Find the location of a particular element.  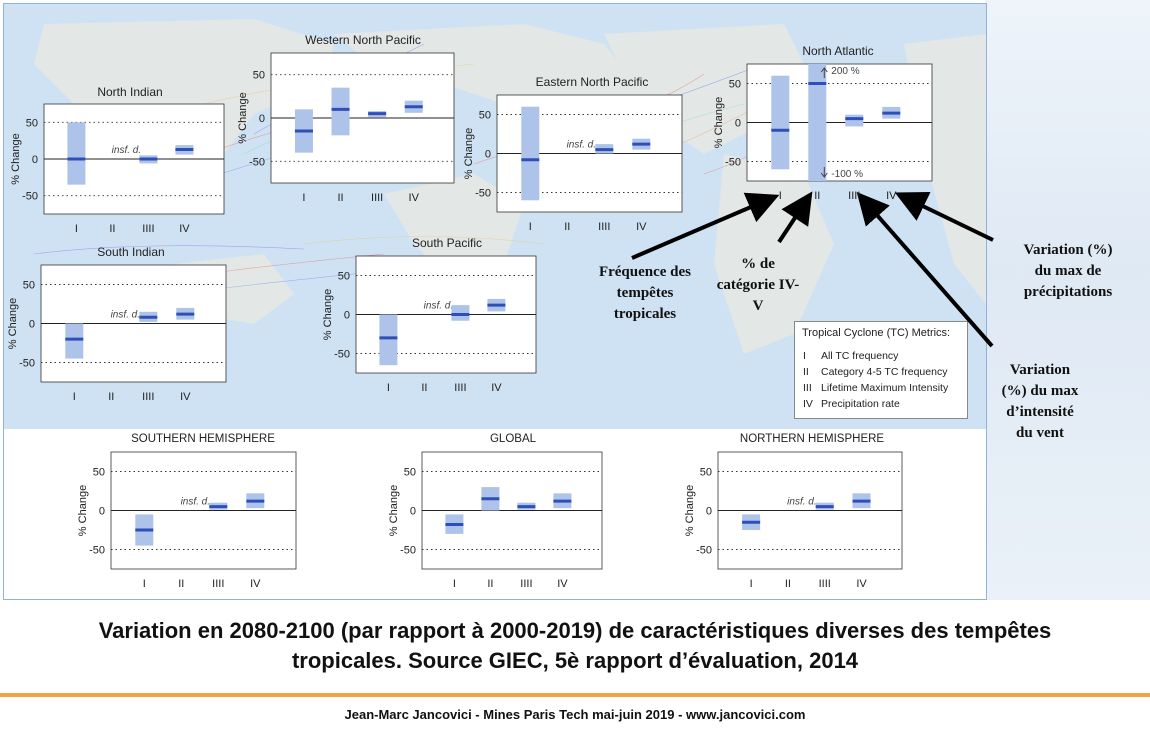

slide-background-right is located at coordinates (1067, 300).